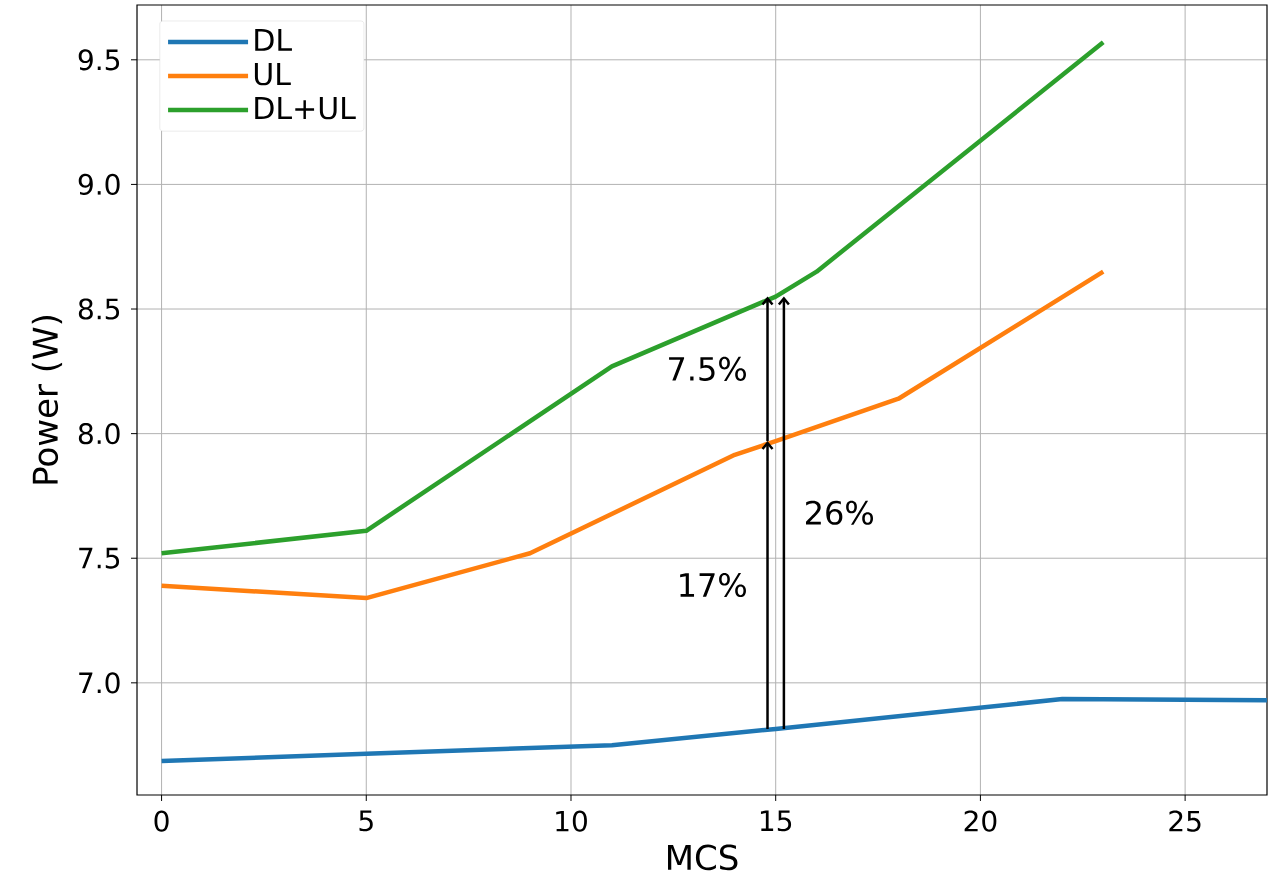 Image resolution: width=1276 pixels, height=892 pixels. I want to click on y-tick-label: 7.5, so click(99, 558).